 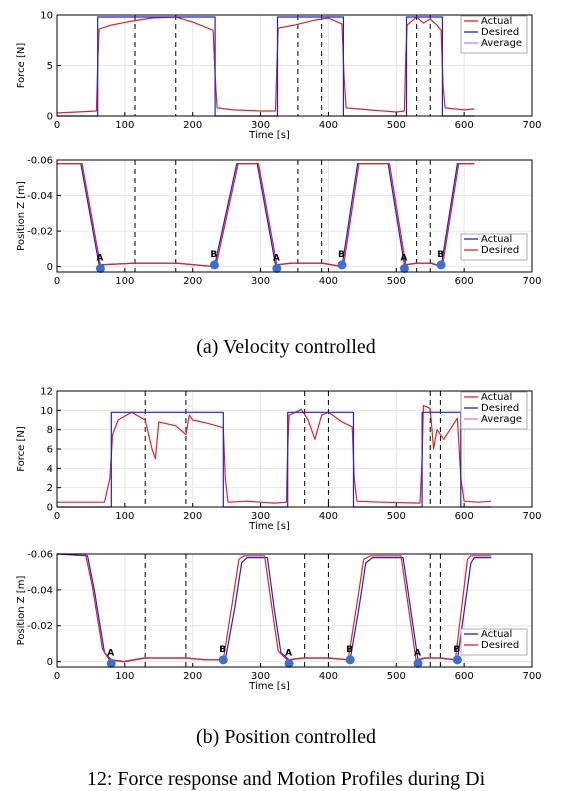 I want to click on b_force-y-tick-label: 12, so click(x=46, y=392).